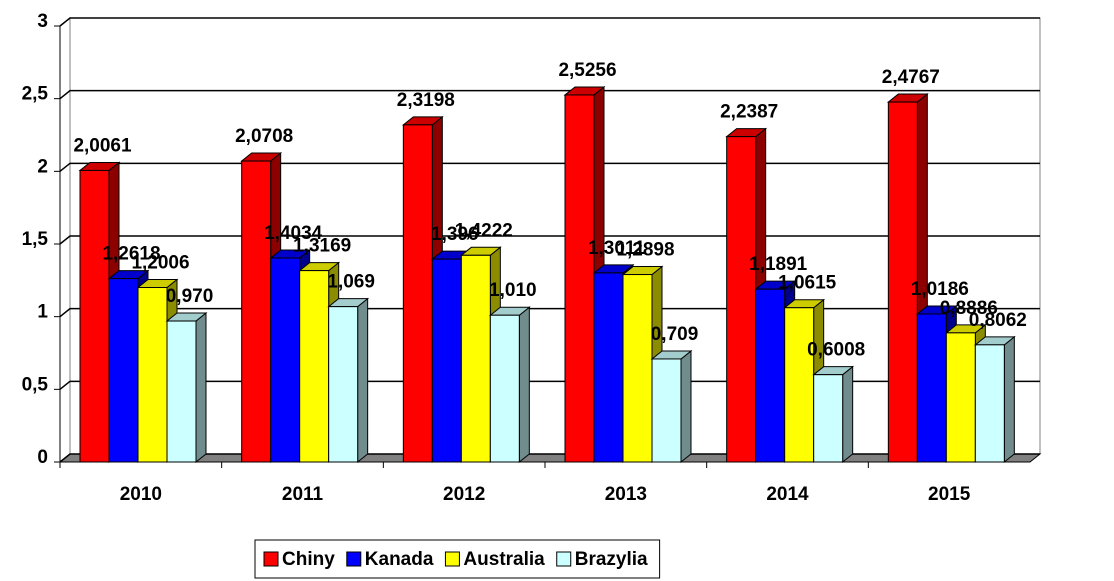 The width and height of the screenshot is (1114, 581). I want to click on x-tick-label: 2010, so click(141, 494).